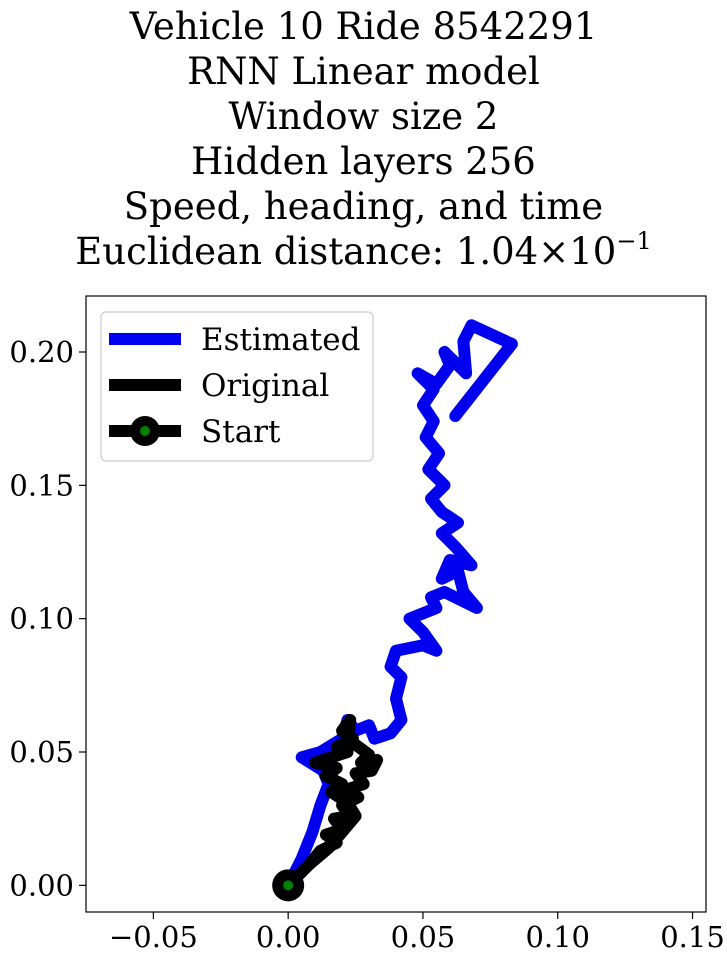 Image resolution: width=727 pixels, height=959 pixels. I want to click on x-tick-label: 0.15, so click(692, 937).